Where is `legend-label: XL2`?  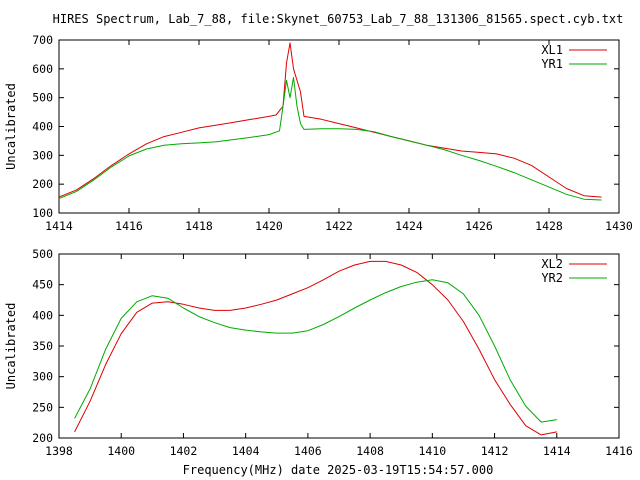
legend-label: XL2 is located at coordinates (552, 264).